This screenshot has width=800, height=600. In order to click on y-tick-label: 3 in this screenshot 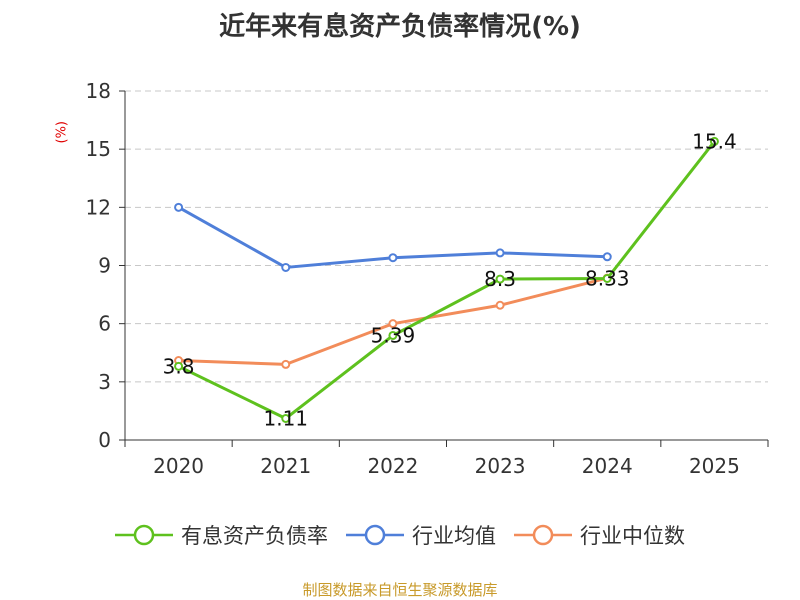, I will do `click(104, 382)`.